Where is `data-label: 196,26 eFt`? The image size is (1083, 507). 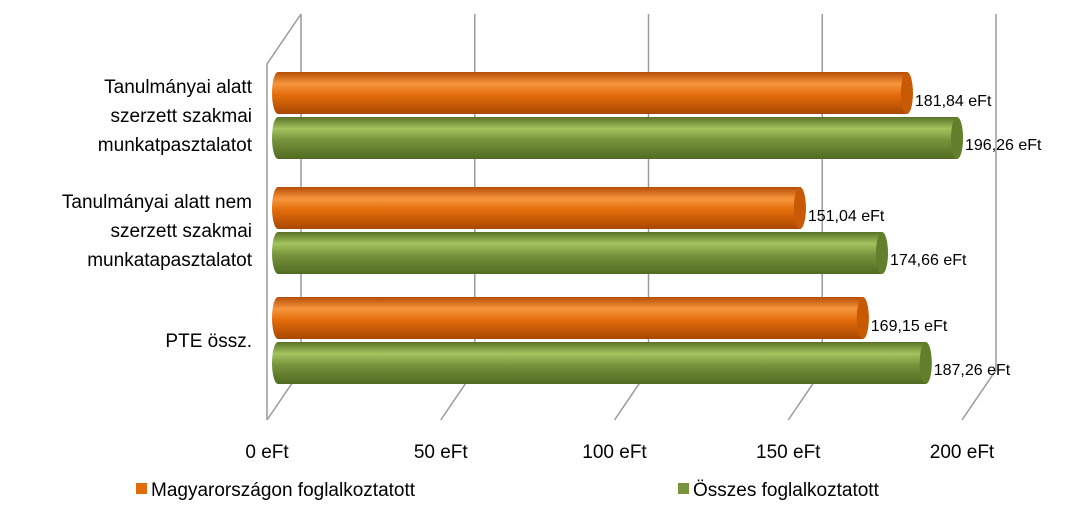
data-label: 196,26 eFt is located at coordinates (1003, 145).